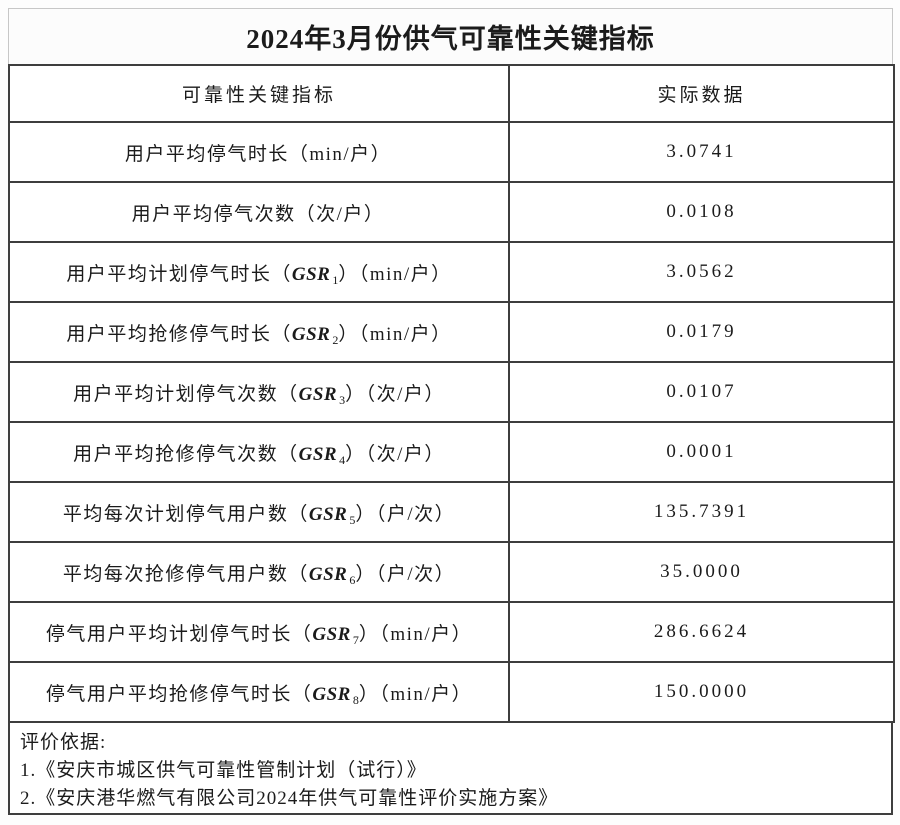 The width and height of the screenshot is (900, 825). What do you see at coordinates (179, 274) in the screenshot?
I see `indicator-label: 用户平均计划停气时长（` at bounding box center [179, 274].